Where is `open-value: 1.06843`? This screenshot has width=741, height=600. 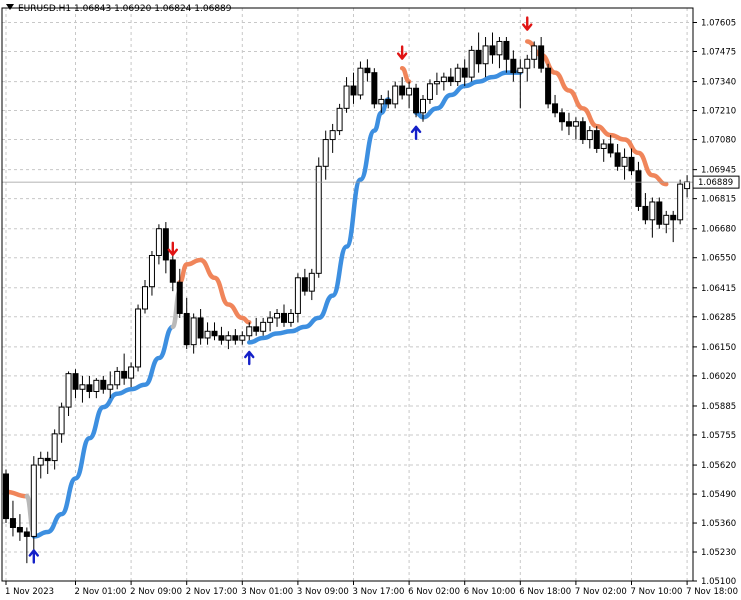 open-value: 1.06843 is located at coordinates (92, 9).